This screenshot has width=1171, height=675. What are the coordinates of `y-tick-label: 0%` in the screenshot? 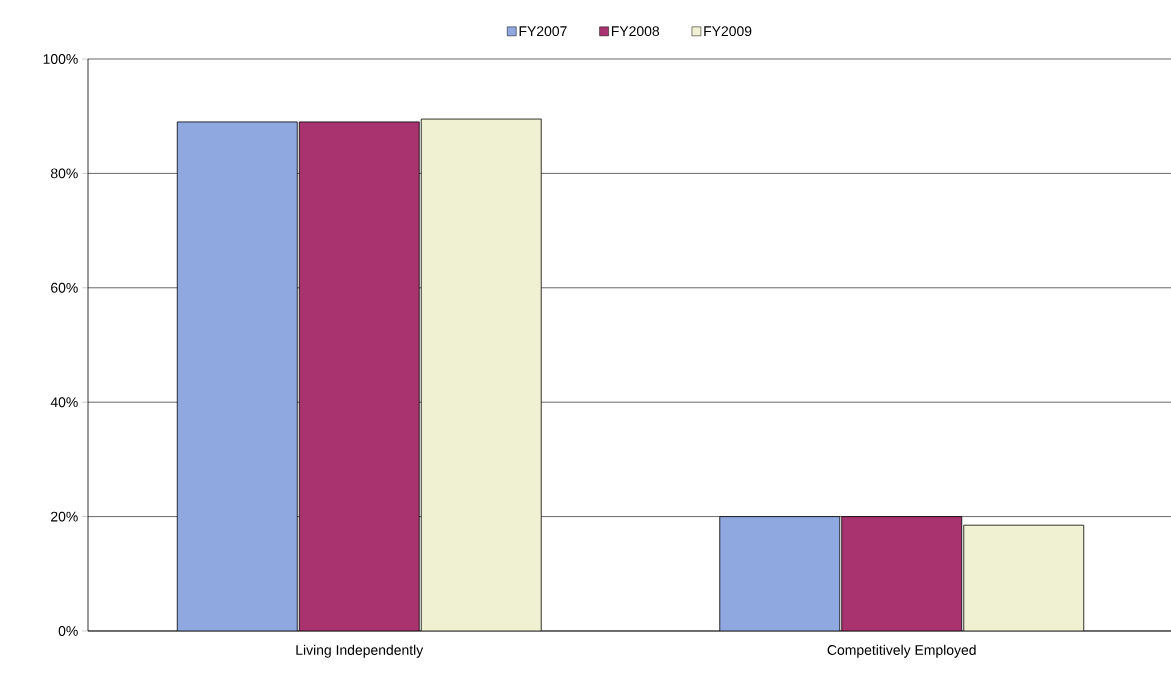 It's located at (68, 631).